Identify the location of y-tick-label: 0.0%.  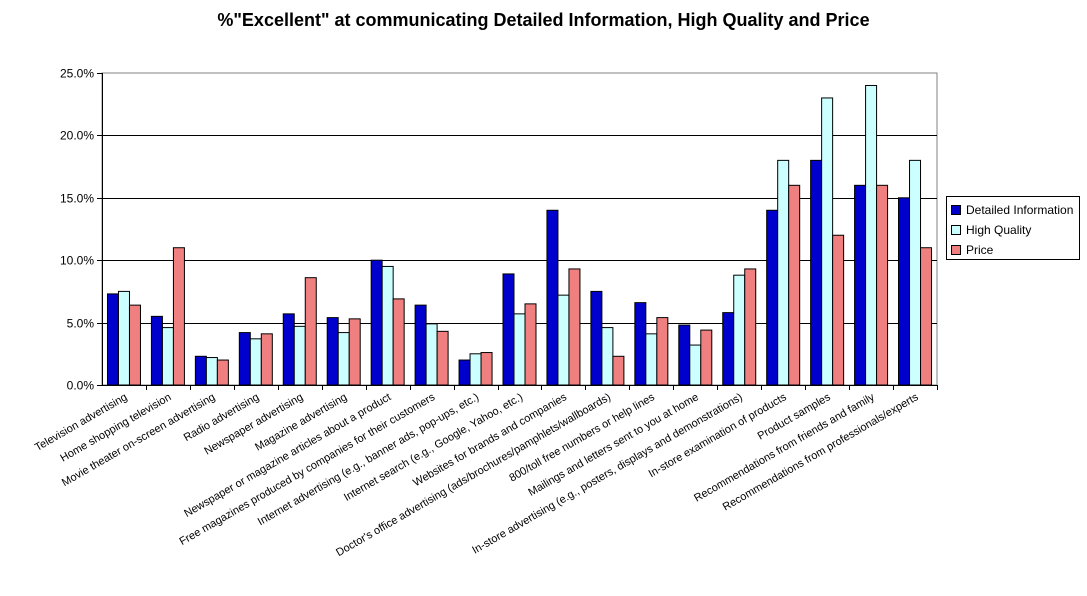
(81, 386).